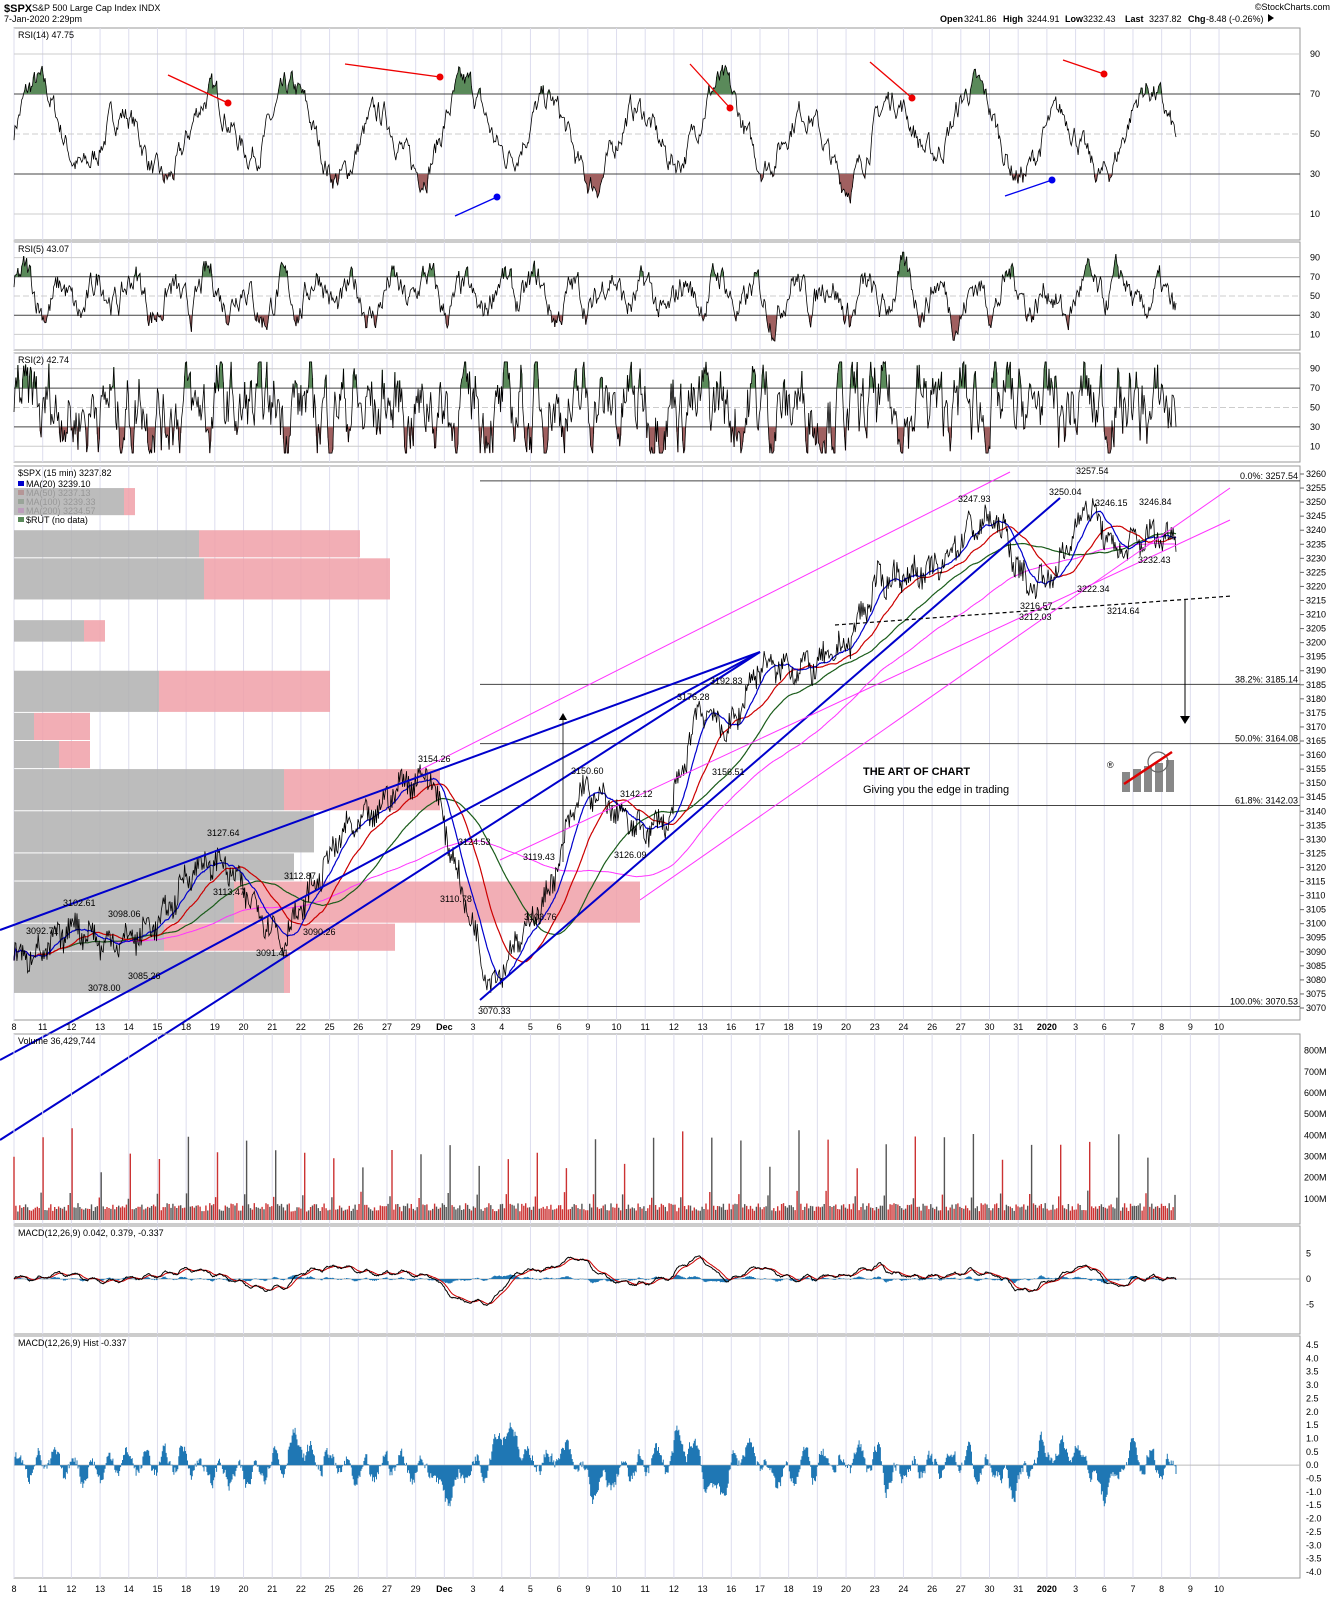  Describe the element at coordinates (1312, 1358) in the screenshot. I see `hist-tick: 4.0` at that location.